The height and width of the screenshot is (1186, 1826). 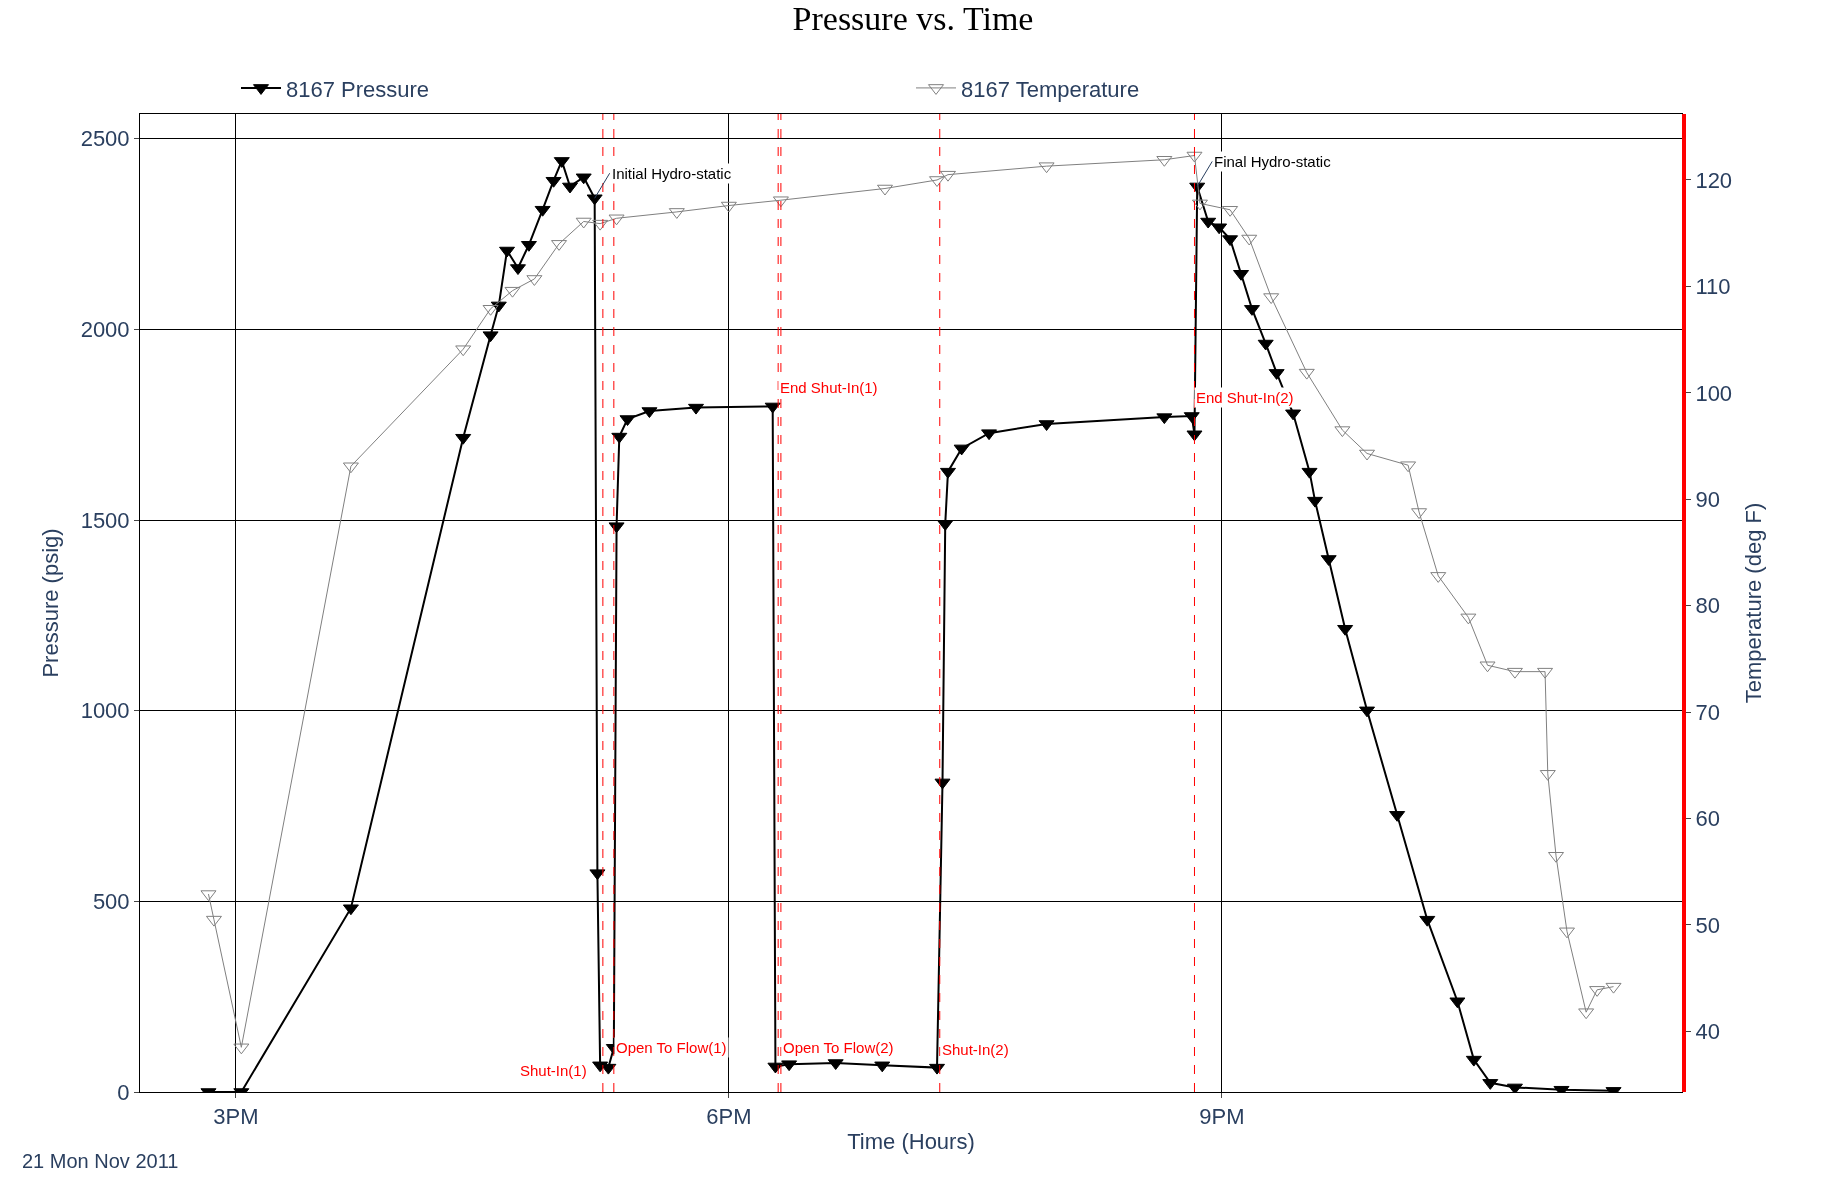 What do you see at coordinates (1707, 499) in the screenshot?
I see `y2-tick-label: 90` at bounding box center [1707, 499].